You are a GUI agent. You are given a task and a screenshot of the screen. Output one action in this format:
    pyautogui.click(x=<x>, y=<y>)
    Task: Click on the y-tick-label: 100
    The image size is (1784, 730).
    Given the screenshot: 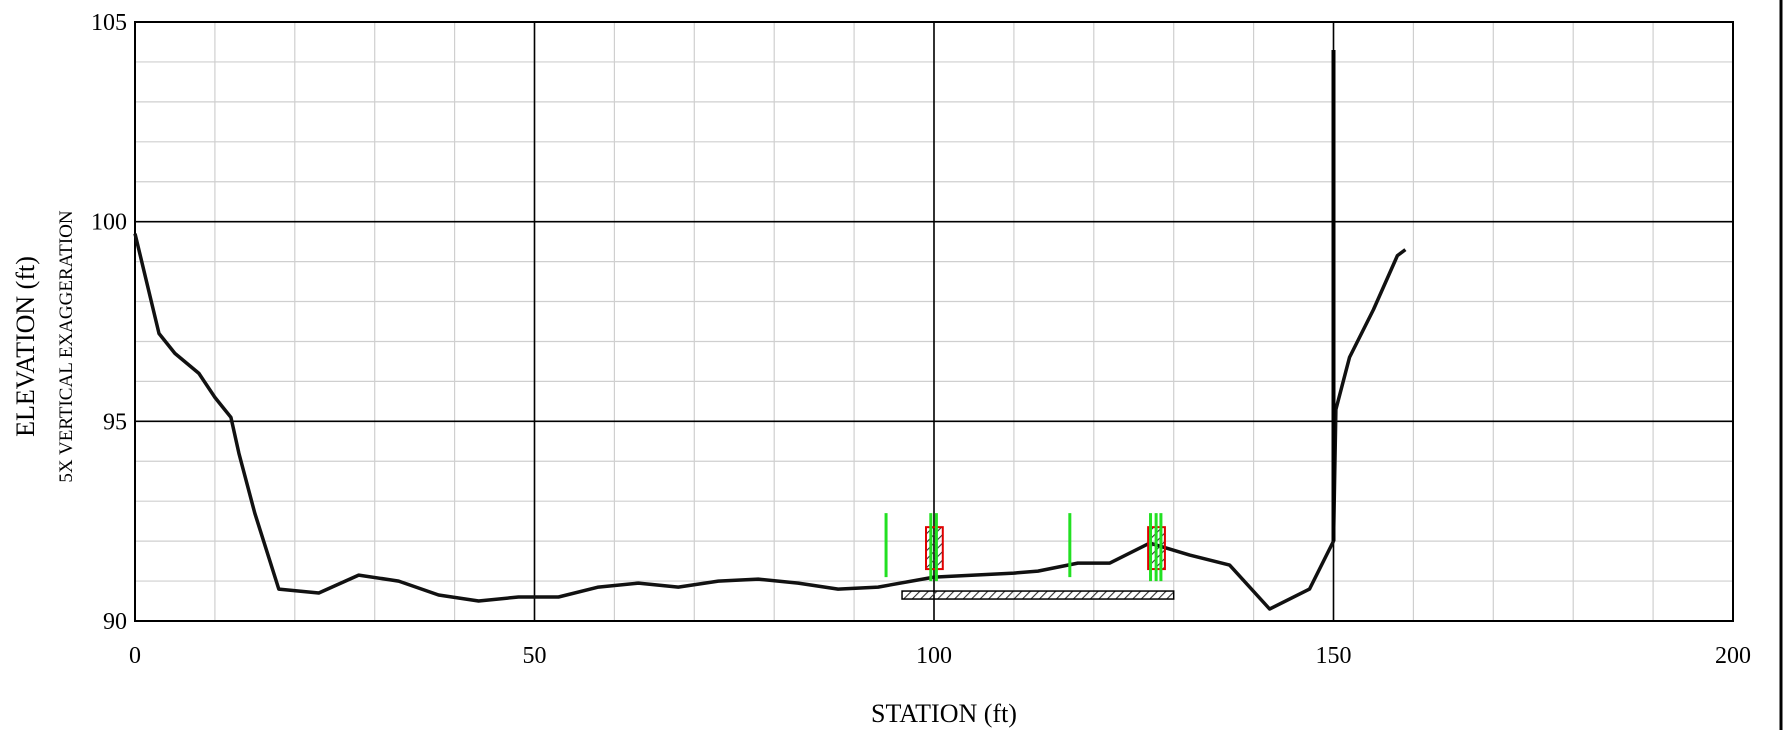 What is the action you would take?
    pyautogui.click(x=109, y=223)
    